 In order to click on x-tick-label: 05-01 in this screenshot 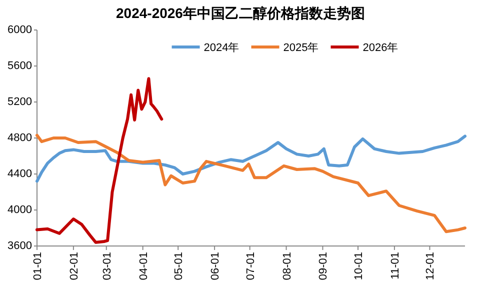, I will do `click(179, 266)`.